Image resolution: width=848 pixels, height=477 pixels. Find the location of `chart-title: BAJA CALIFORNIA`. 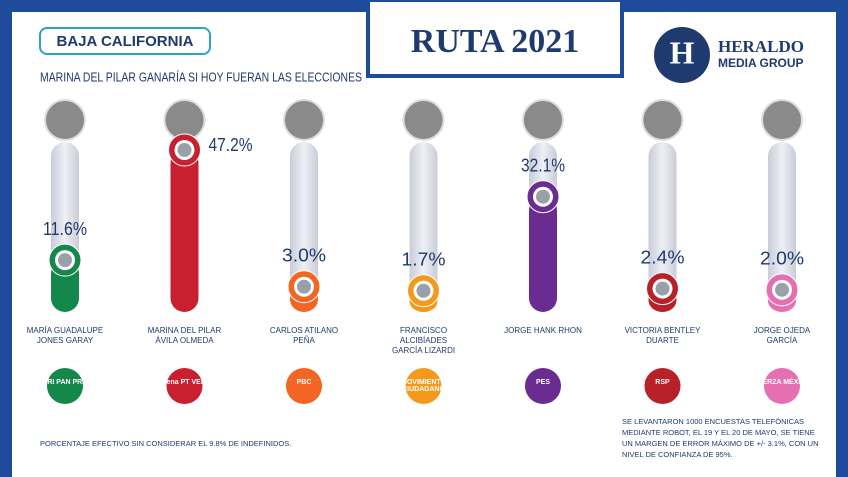

chart-title: BAJA CALIFORNIA is located at coordinates (125, 41).